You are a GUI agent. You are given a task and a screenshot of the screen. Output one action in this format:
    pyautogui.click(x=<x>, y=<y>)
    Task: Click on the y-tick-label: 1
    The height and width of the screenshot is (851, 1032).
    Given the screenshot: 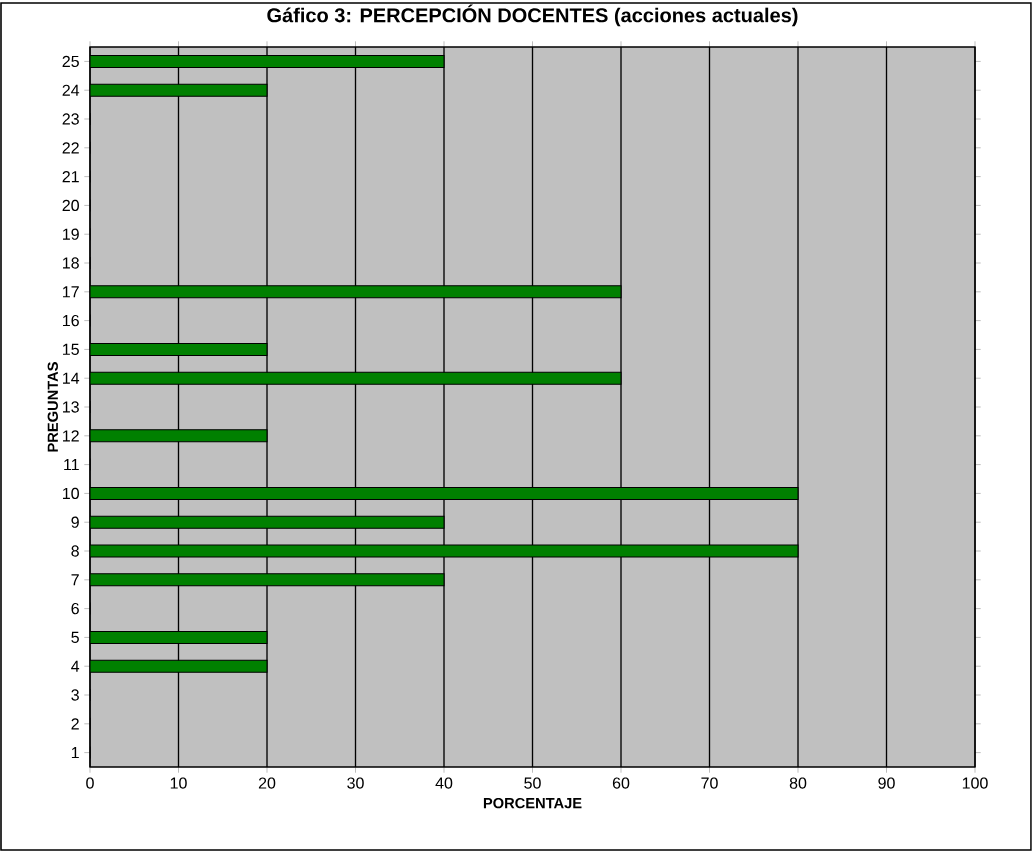 What is the action you would take?
    pyautogui.click(x=75, y=753)
    